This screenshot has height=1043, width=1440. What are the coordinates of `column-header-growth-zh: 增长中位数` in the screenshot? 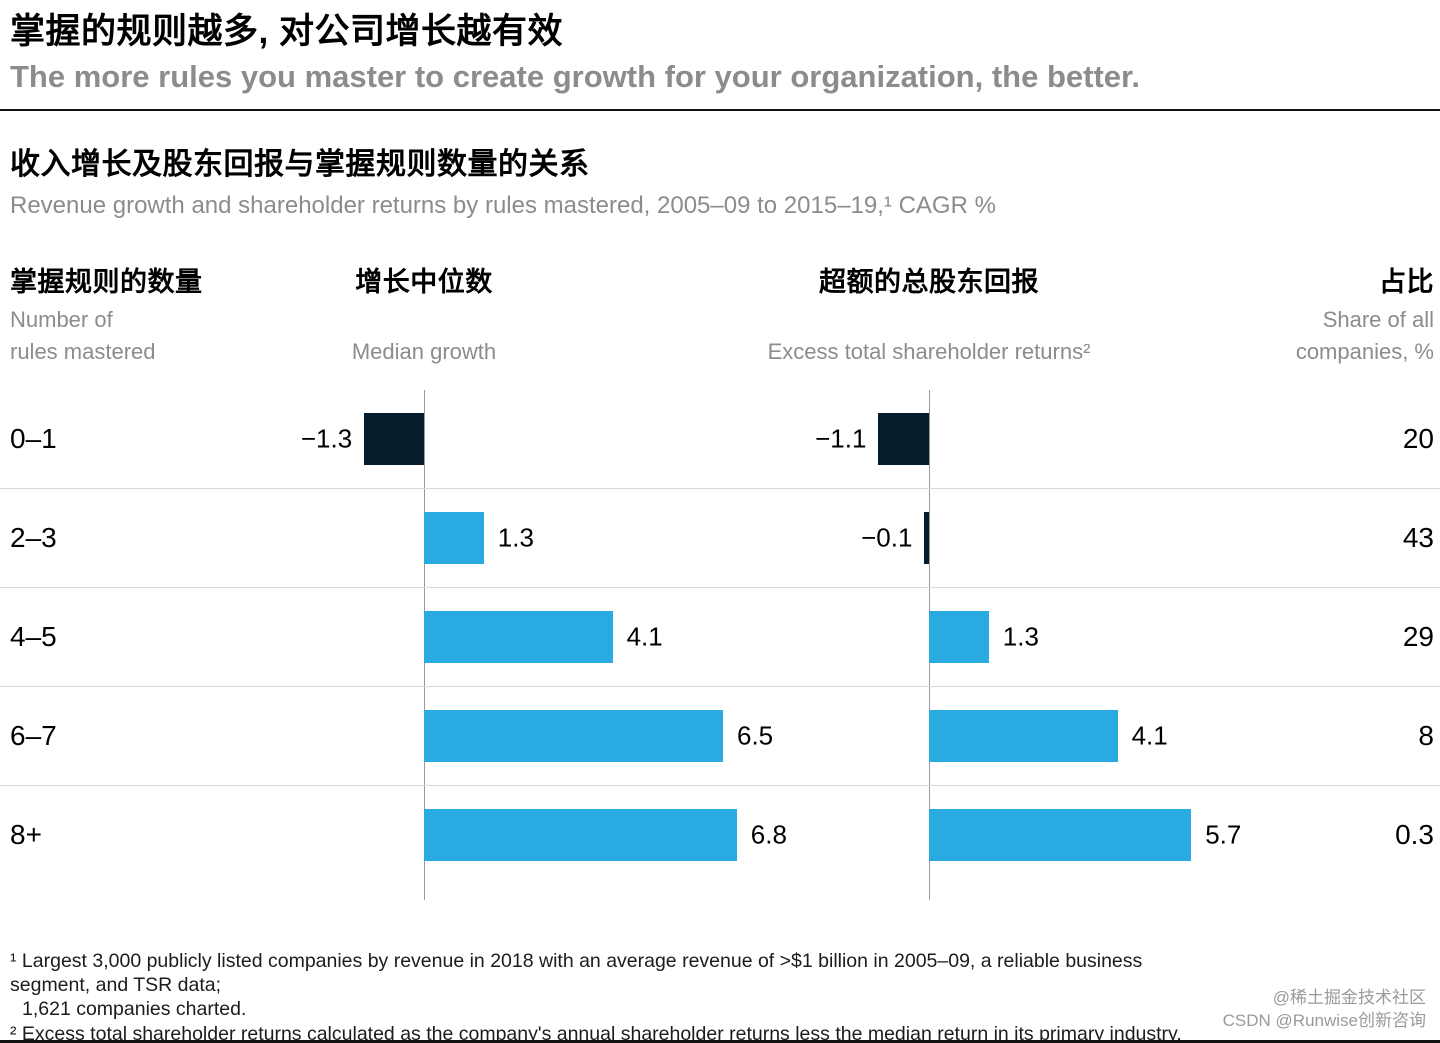 It's located at (424, 281).